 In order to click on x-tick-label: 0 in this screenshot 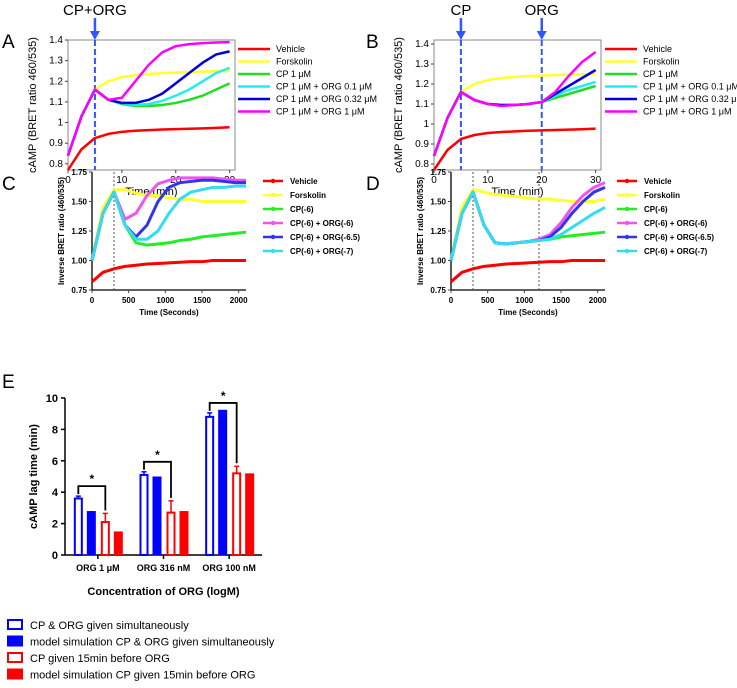, I will do `click(451, 300)`.